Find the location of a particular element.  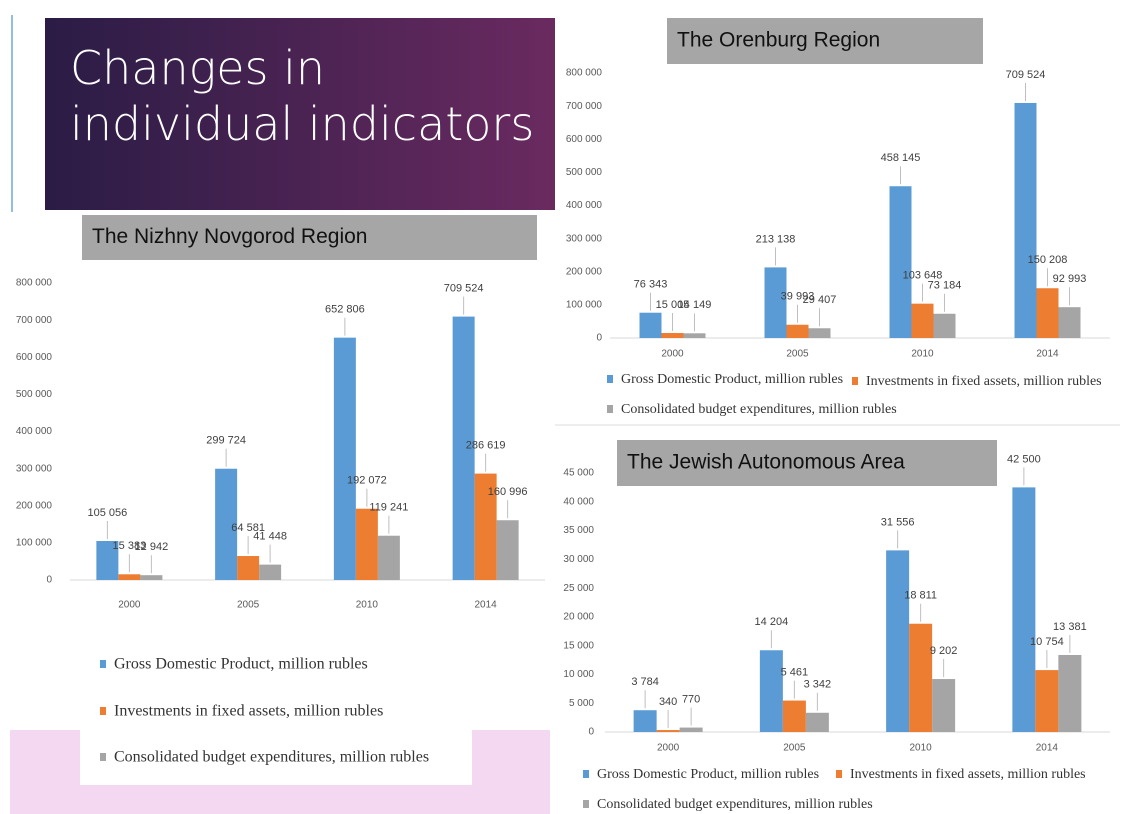

data-label: 9 202 is located at coordinates (944, 651).